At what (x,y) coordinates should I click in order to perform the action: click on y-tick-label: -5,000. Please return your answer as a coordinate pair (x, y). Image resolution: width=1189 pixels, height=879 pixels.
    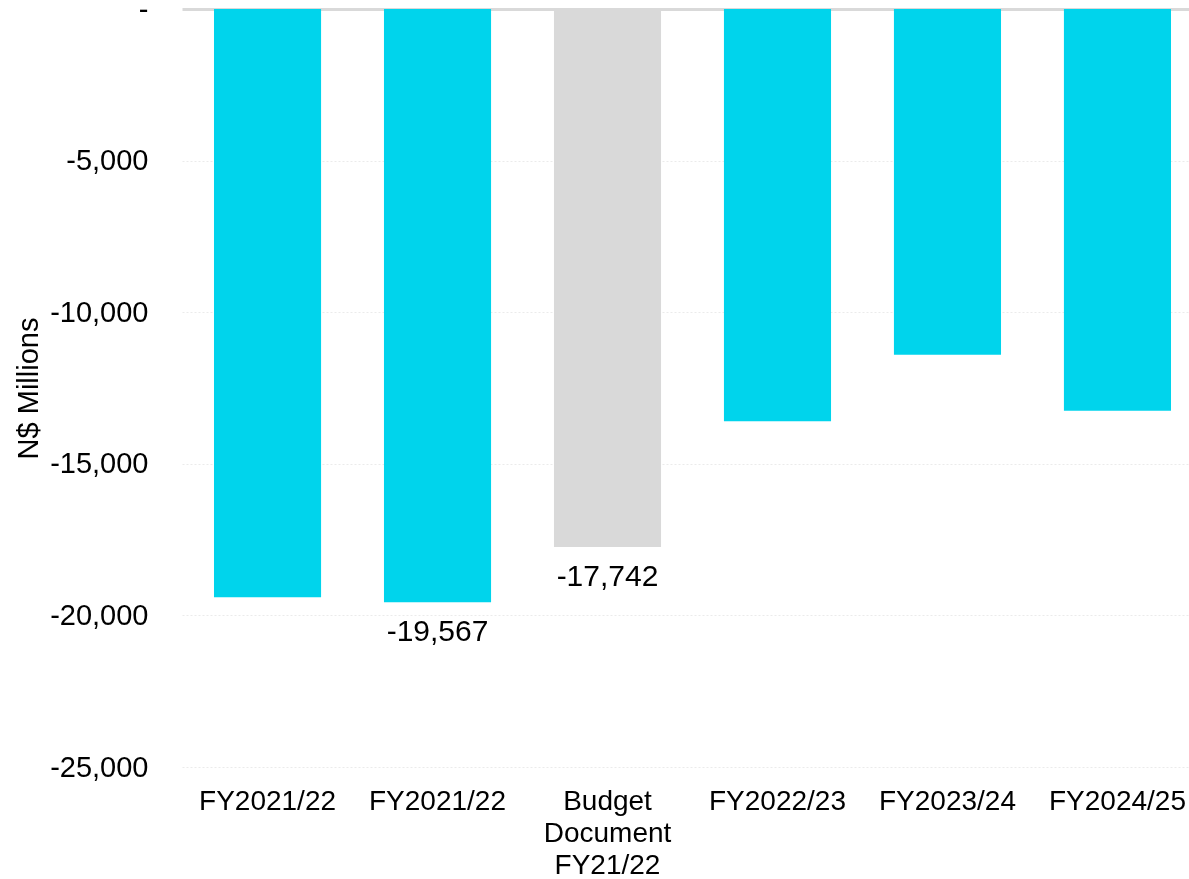
    Looking at the image, I should click on (107, 160).